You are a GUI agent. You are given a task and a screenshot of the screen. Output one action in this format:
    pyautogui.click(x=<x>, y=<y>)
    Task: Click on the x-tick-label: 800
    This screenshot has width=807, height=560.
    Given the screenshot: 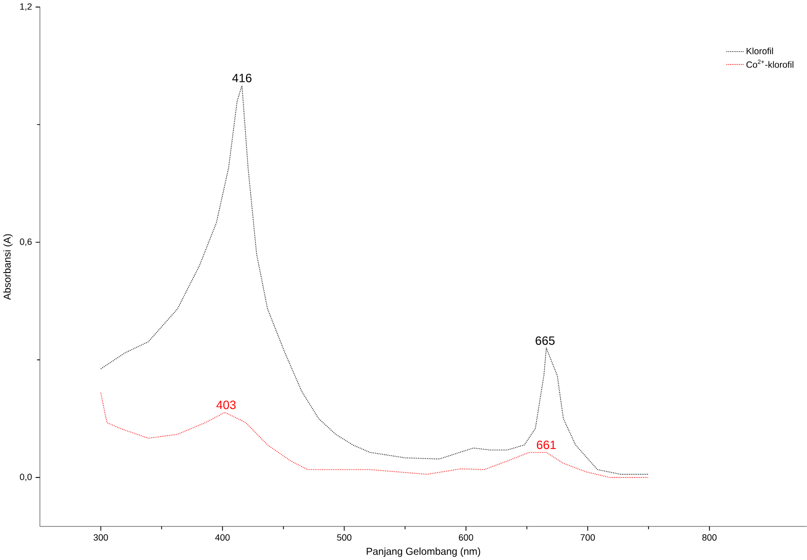 What is the action you would take?
    pyautogui.click(x=709, y=537)
    